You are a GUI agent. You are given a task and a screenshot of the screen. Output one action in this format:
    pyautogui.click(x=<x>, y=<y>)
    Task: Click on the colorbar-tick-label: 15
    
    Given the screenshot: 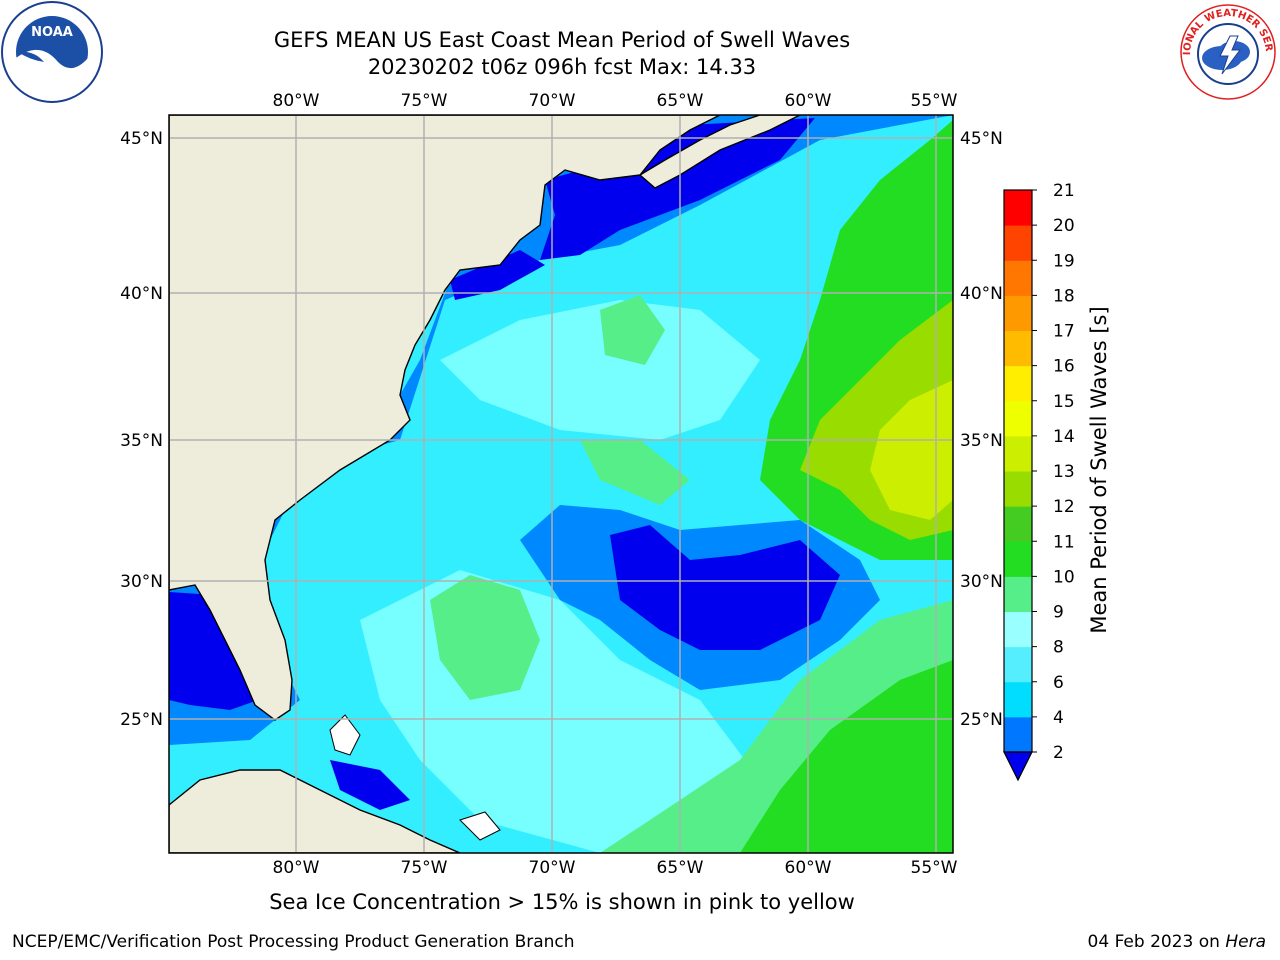 What is the action you would take?
    pyautogui.click(x=1064, y=402)
    